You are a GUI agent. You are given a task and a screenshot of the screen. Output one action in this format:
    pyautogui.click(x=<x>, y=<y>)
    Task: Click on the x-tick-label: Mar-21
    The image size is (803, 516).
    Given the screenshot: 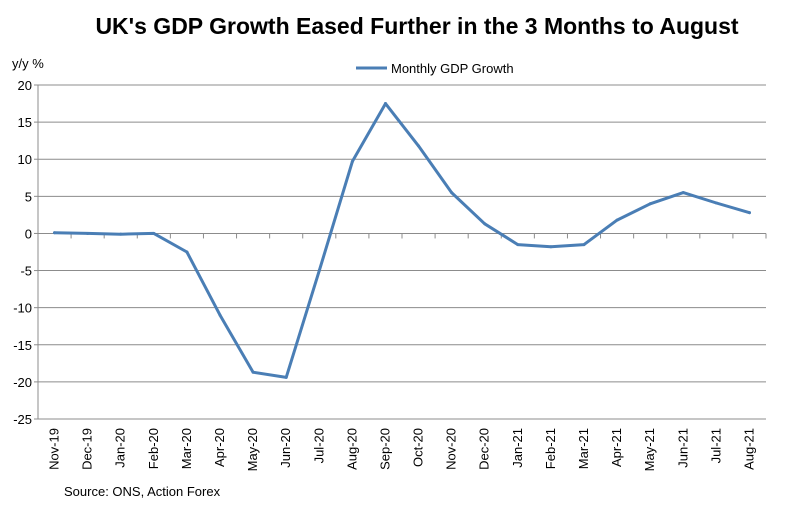 What is the action you would take?
    pyautogui.click(x=583, y=448)
    